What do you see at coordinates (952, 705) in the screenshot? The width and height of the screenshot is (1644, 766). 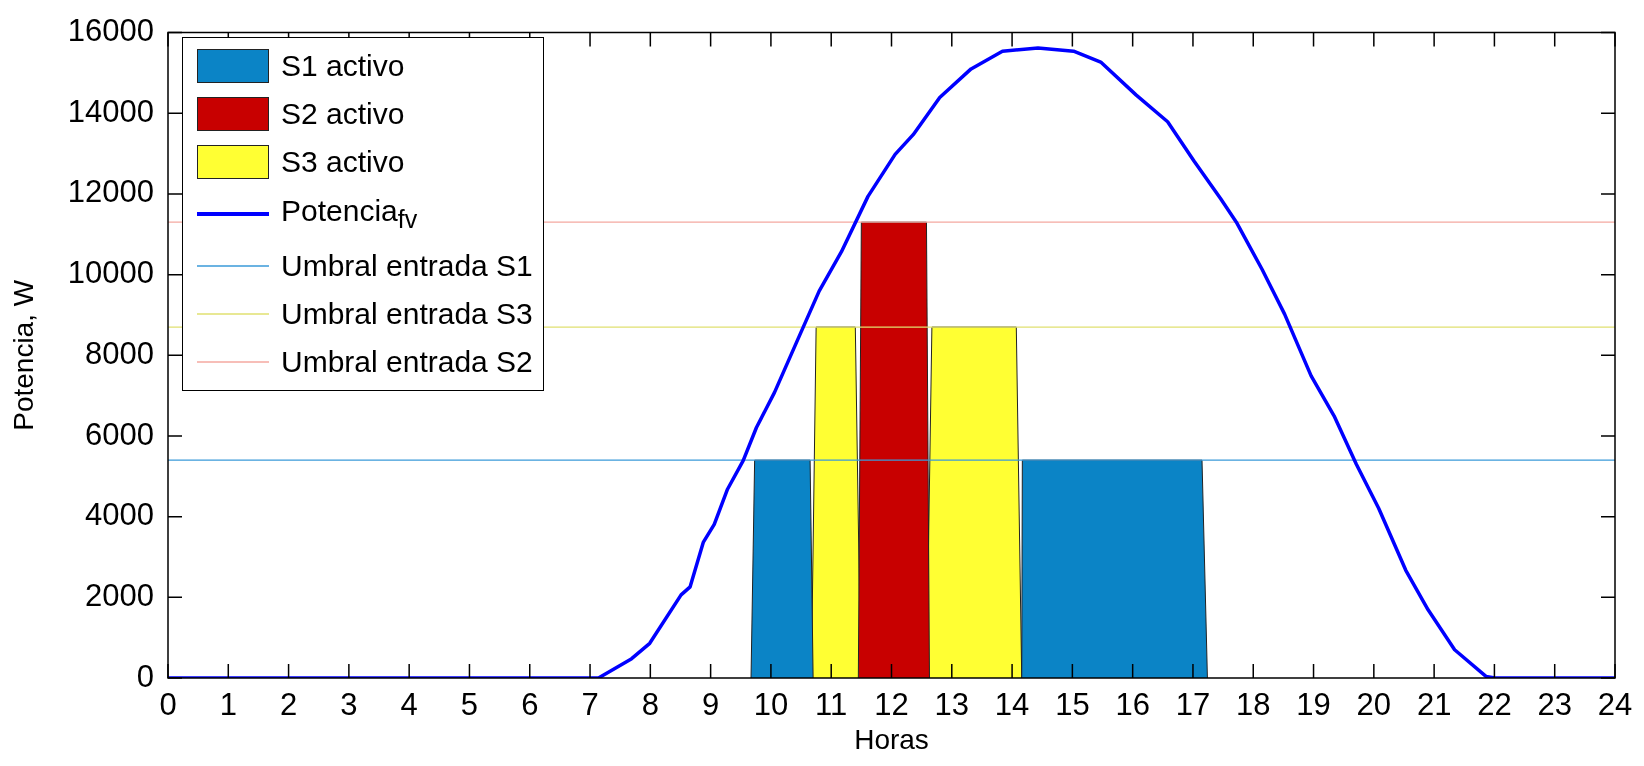 I see `x-tick-label: 13` at bounding box center [952, 705].